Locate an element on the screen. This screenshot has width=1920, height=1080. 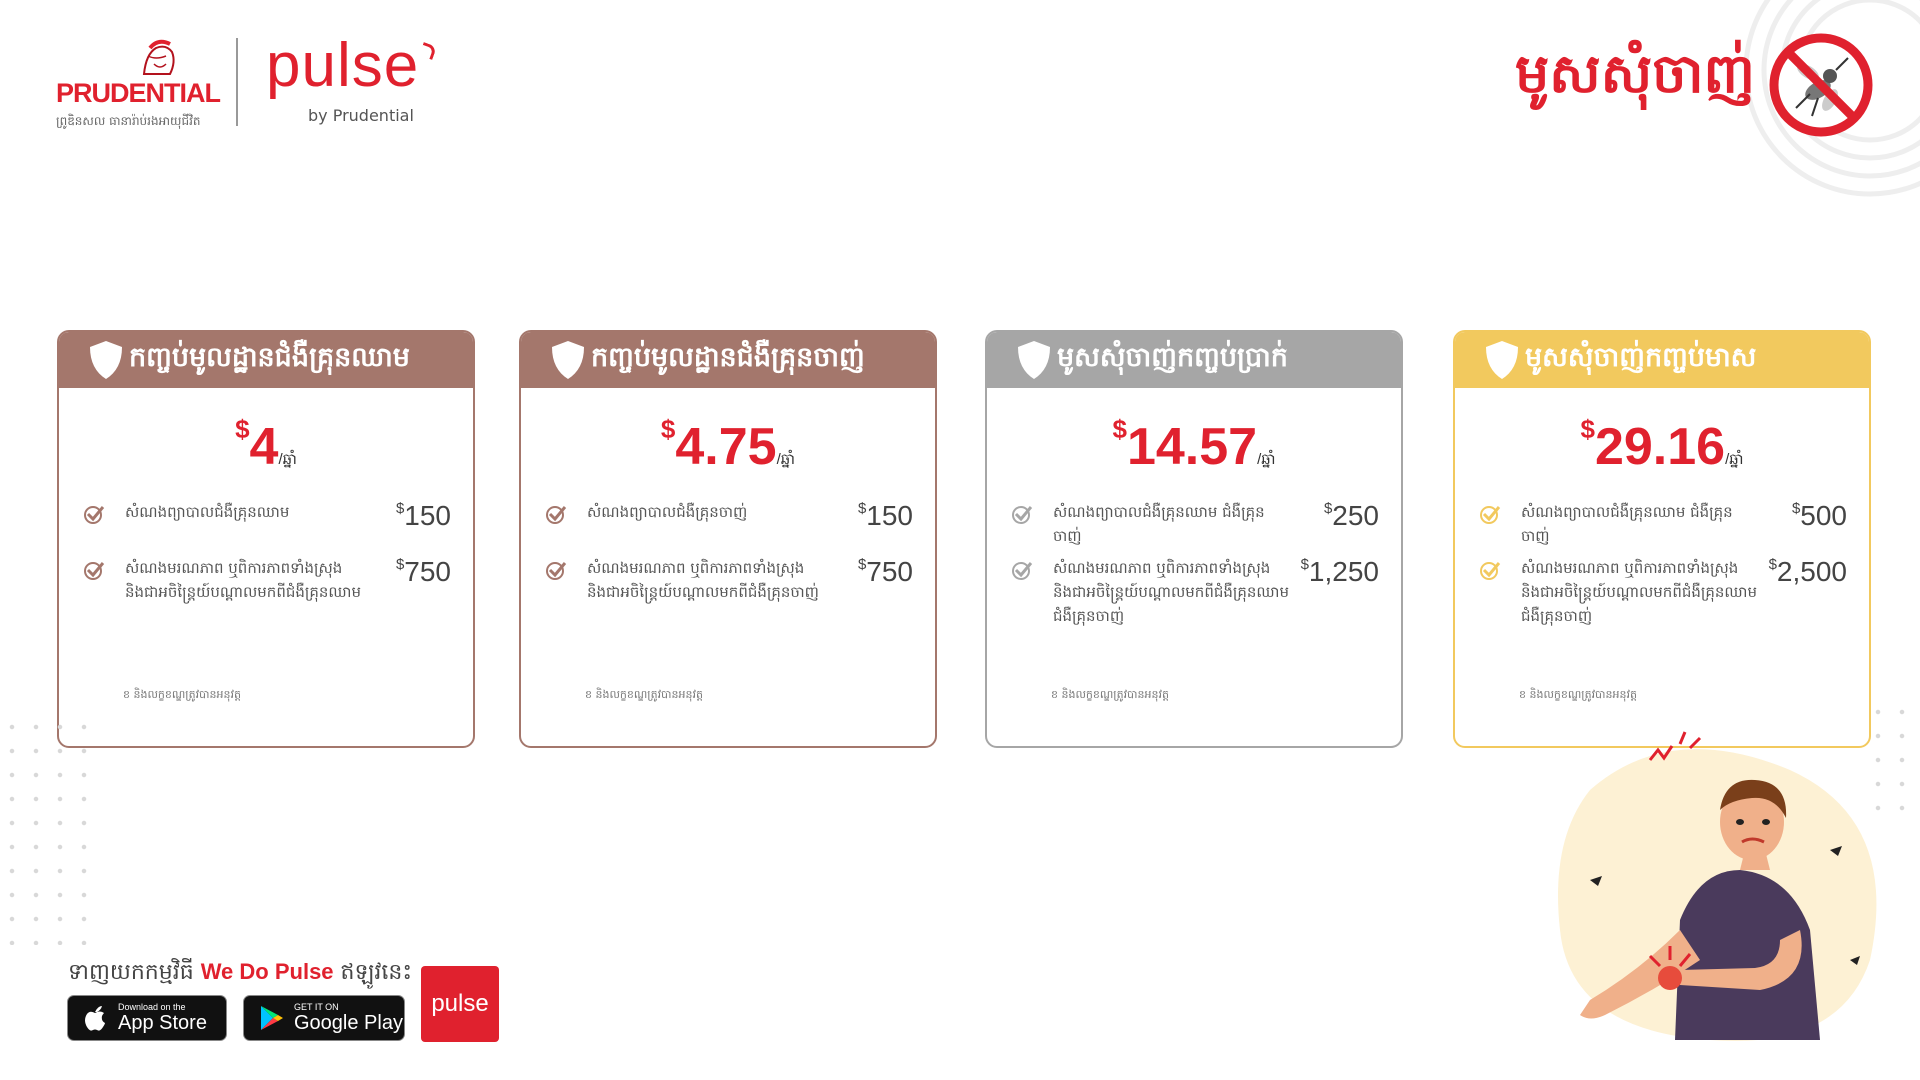
plan-price: $4.75/ឆ្នាំ is located at coordinates (728, 445).